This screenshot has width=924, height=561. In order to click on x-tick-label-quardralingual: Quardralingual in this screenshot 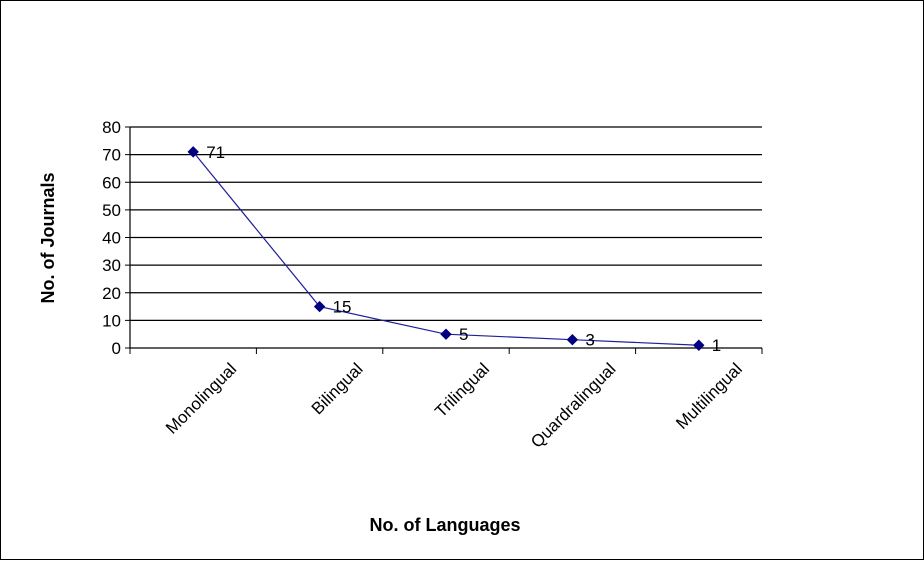, I will do `click(573, 405)`.